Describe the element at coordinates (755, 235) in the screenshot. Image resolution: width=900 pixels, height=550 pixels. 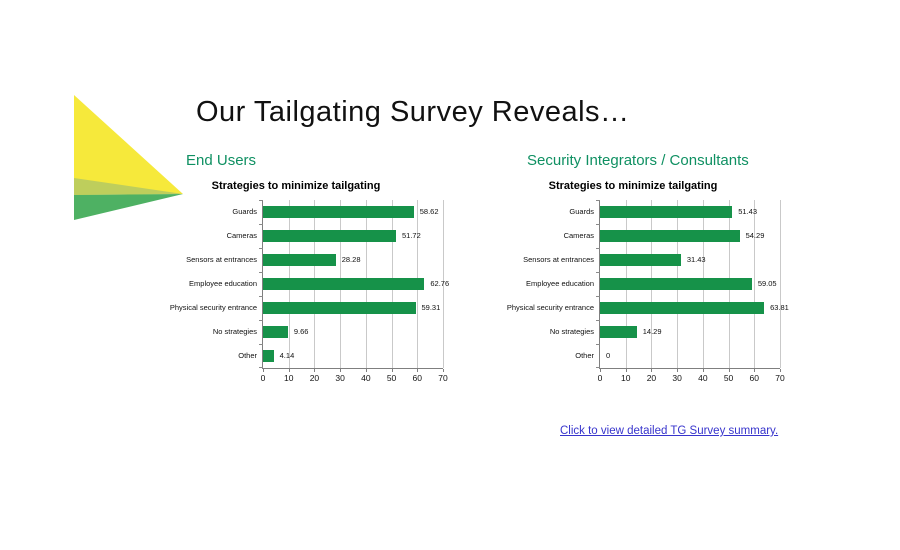
I see `bar-value-label: 54.29` at that location.